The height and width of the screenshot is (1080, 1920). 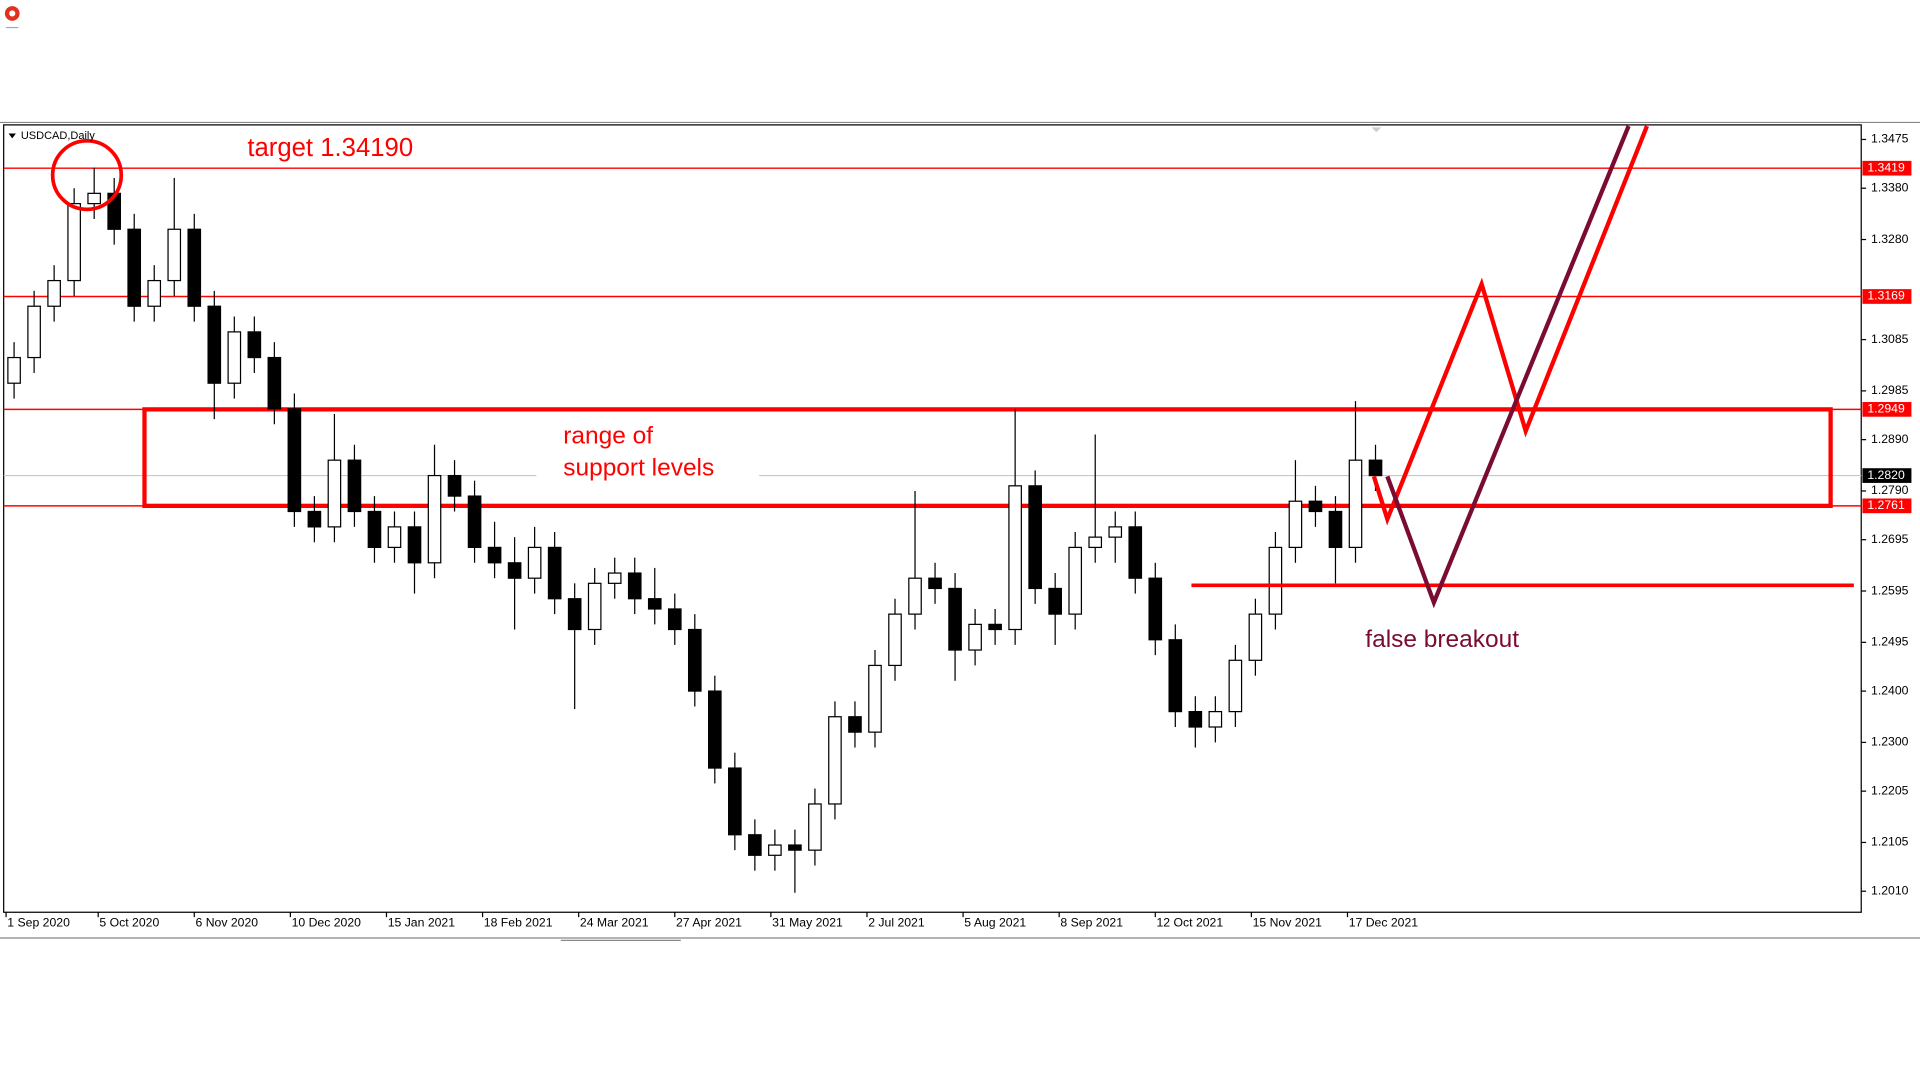 What do you see at coordinates (422, 922) in the screenshot?
I see `x-tick-label: 15 Jan 2021` at bounding box center [422, 922].